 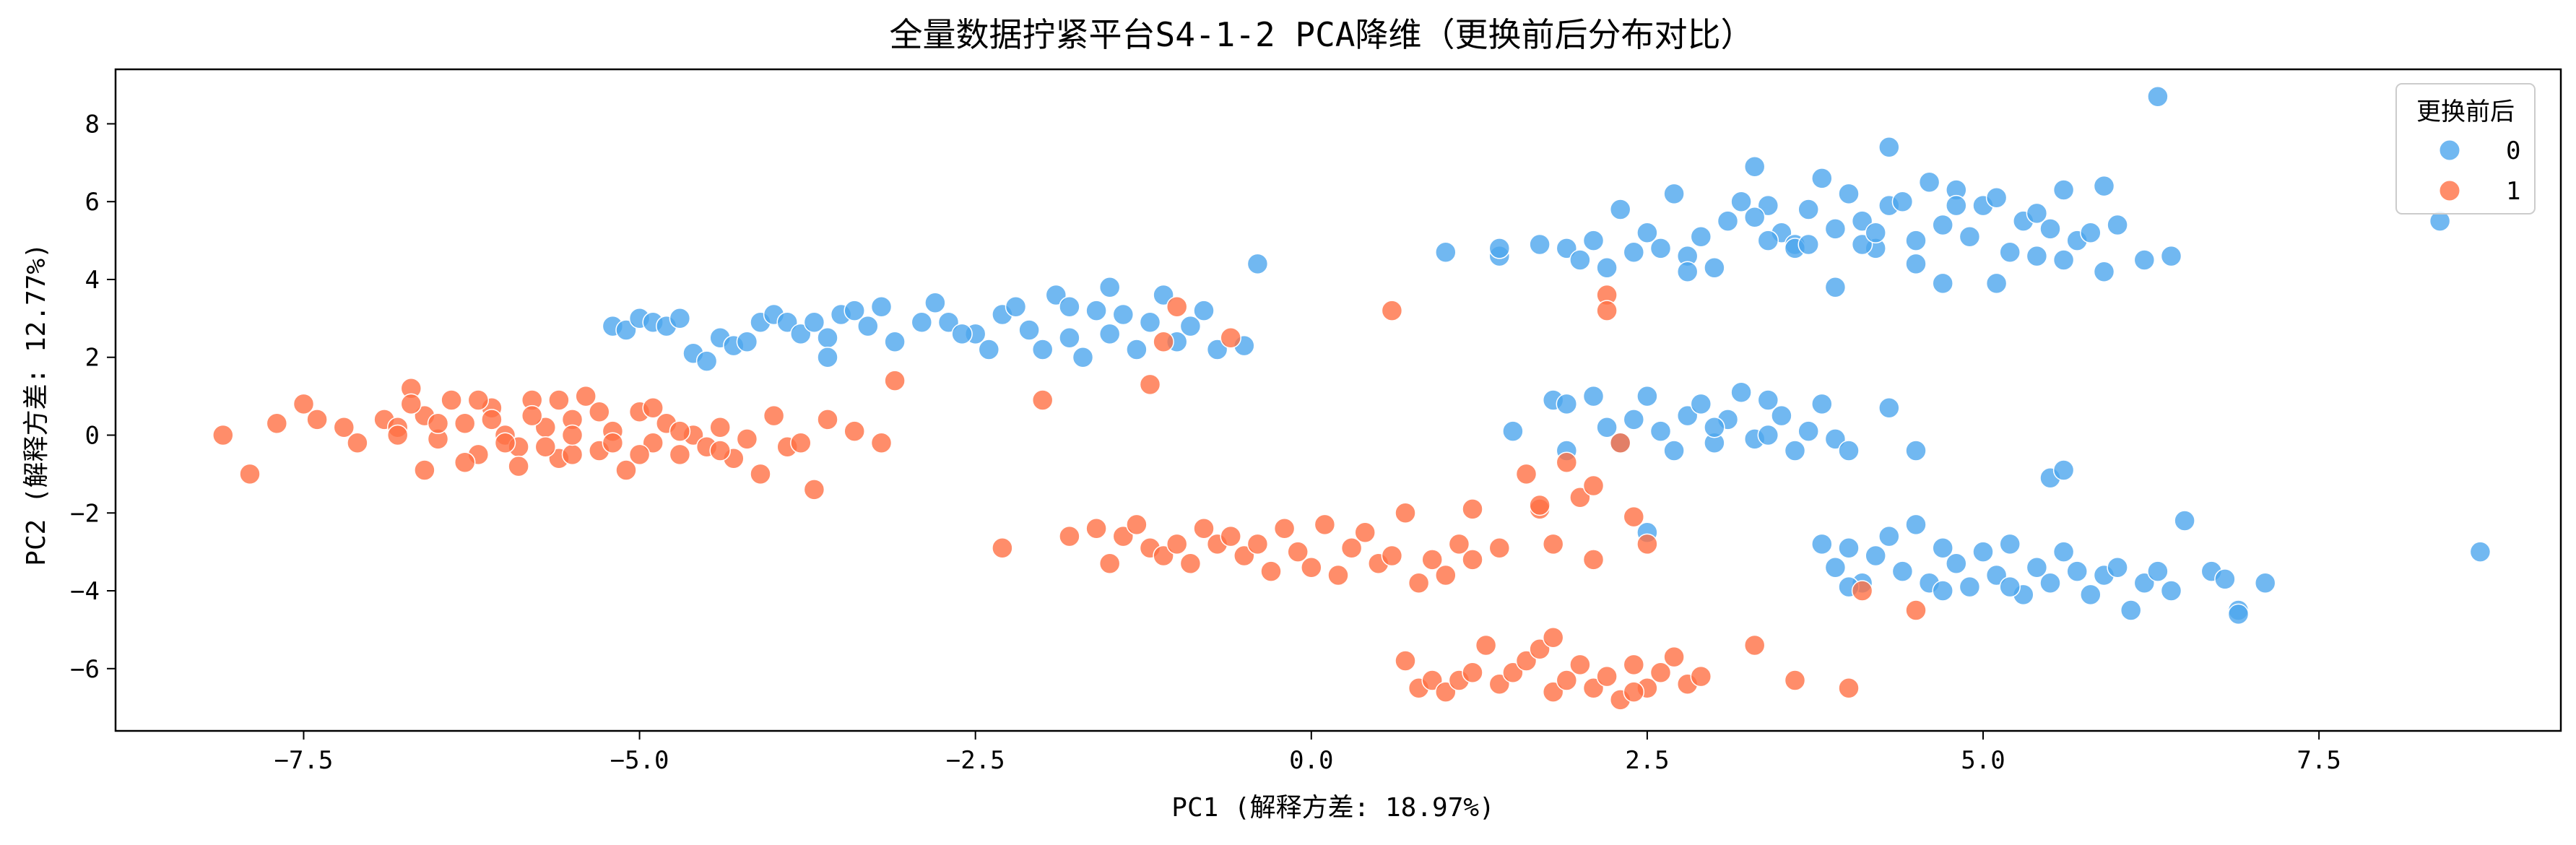 I want to click on y-tick-label: 6, so click(x=92, y=202).